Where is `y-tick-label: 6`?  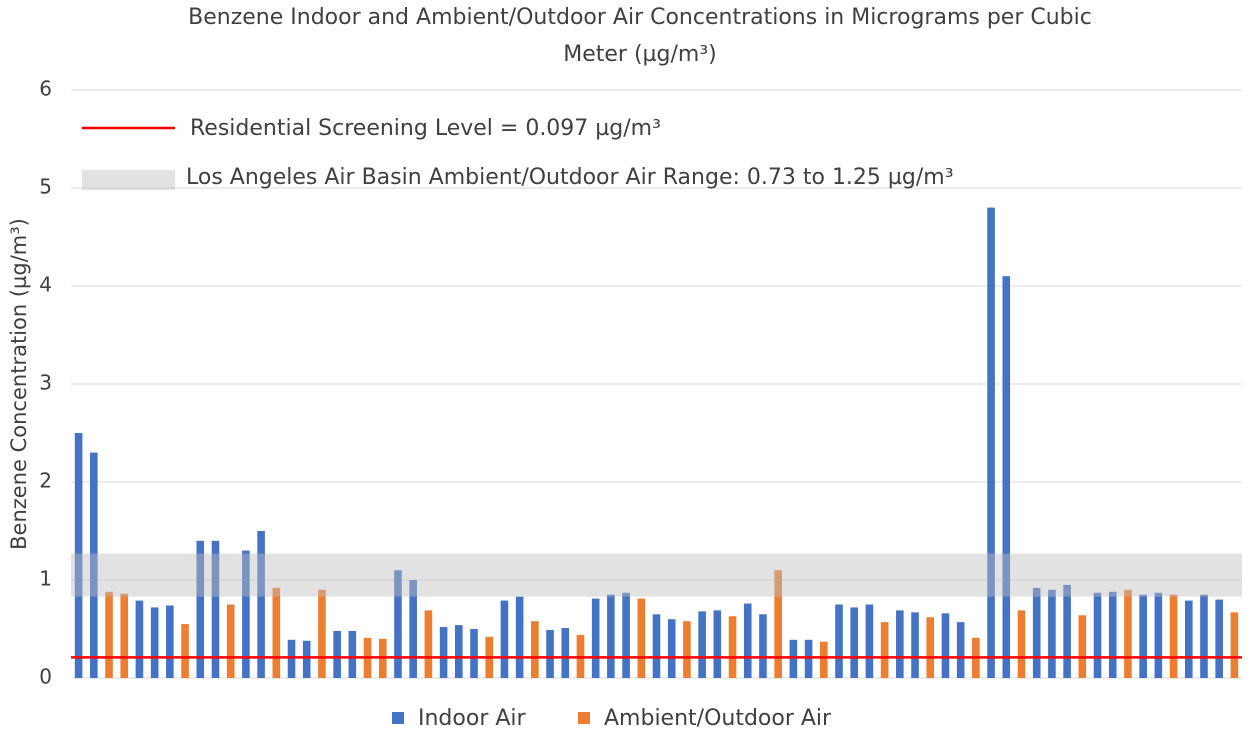 y-tick-label: 6 is located at coordinates (45, 89).